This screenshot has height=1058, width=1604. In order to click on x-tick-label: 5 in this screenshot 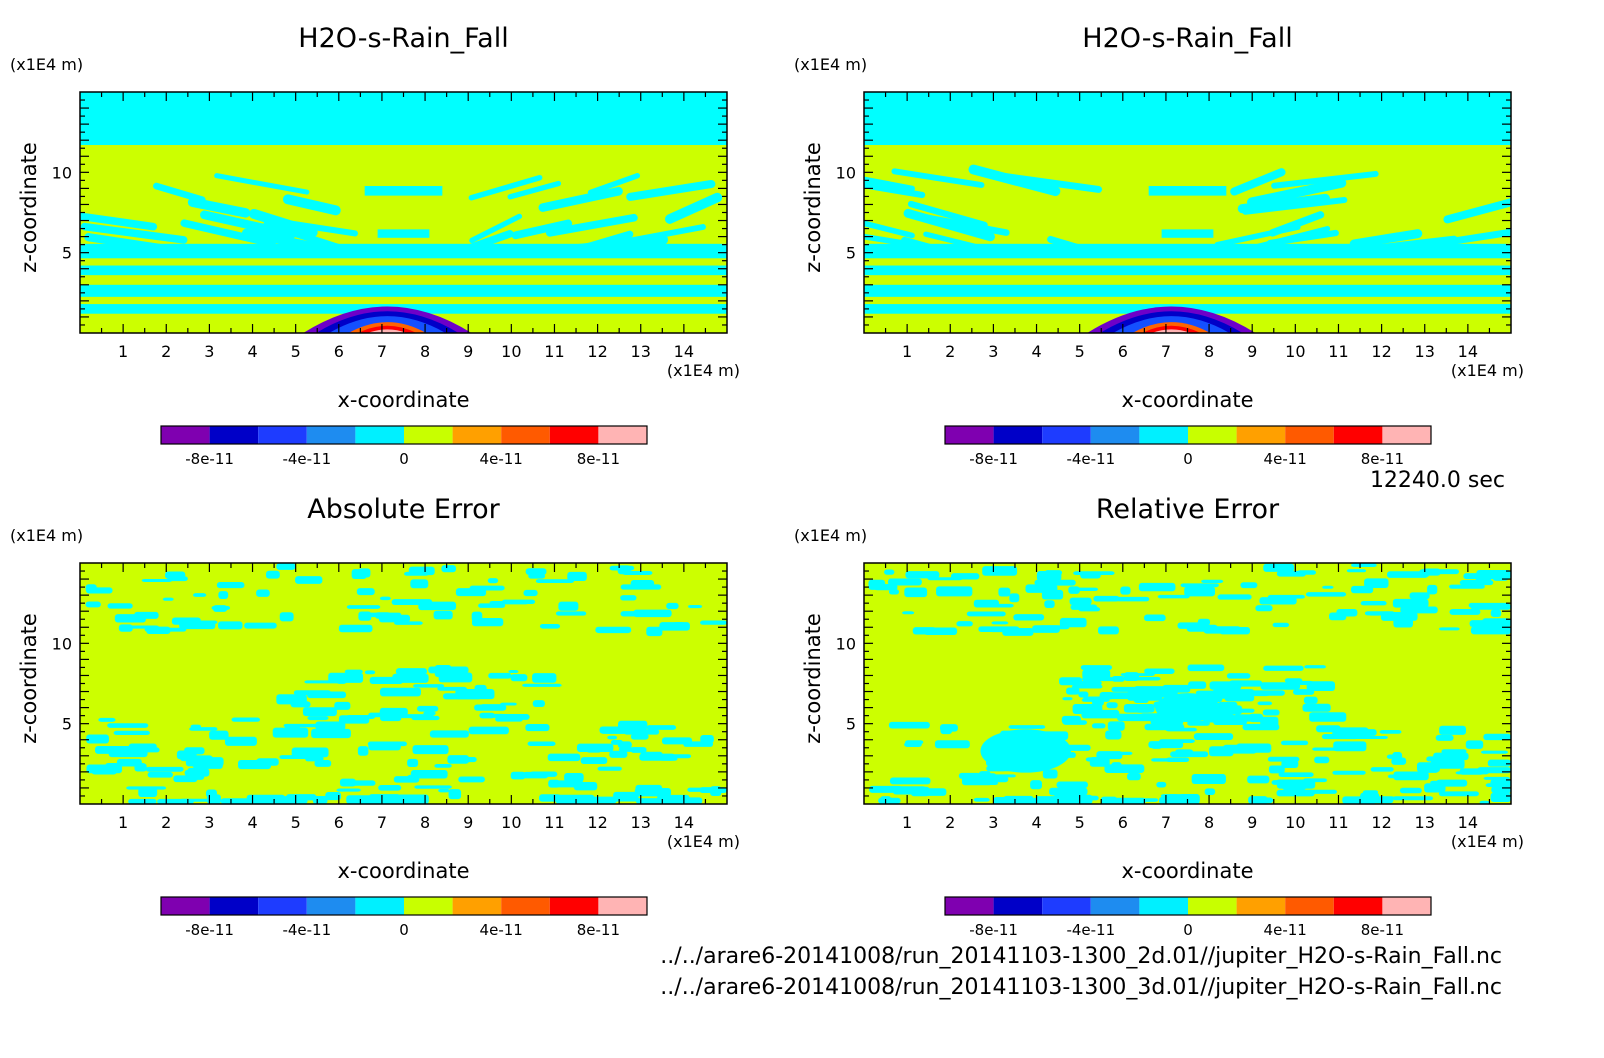, I will do `click(296, 351)`.